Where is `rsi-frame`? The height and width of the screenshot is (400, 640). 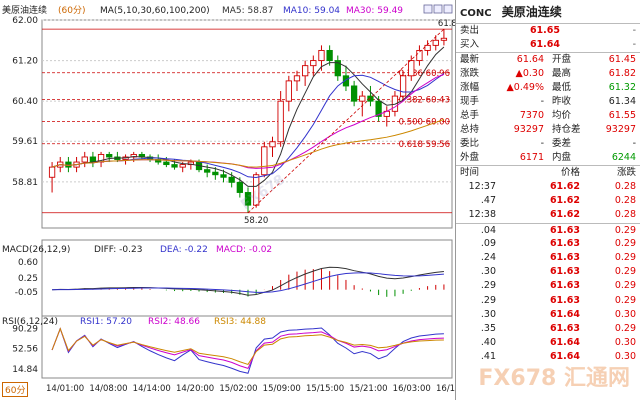 rsi-frame is located at coordinates (247, 347).